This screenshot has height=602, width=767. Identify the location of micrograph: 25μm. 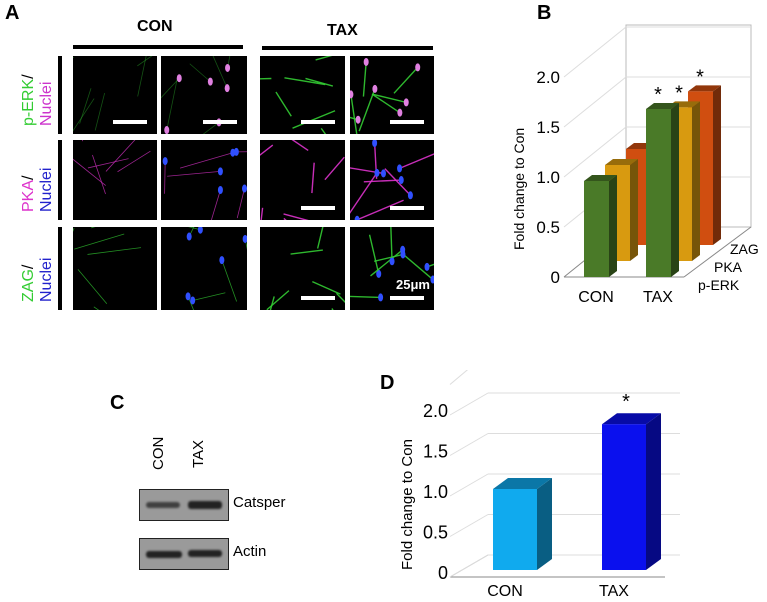
(392, 268).